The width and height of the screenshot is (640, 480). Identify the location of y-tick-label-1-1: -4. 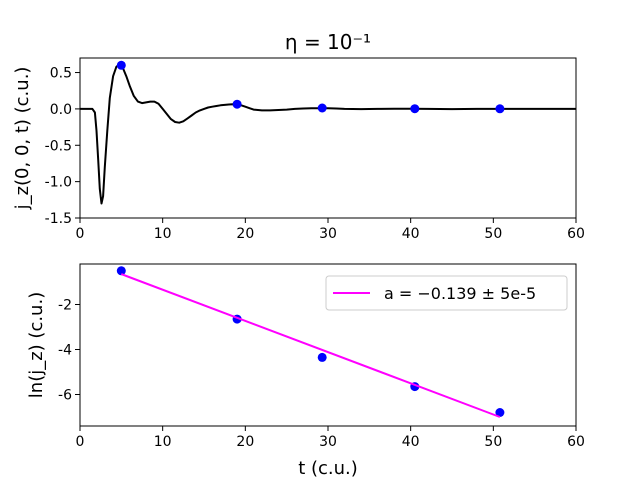
(65, 351).